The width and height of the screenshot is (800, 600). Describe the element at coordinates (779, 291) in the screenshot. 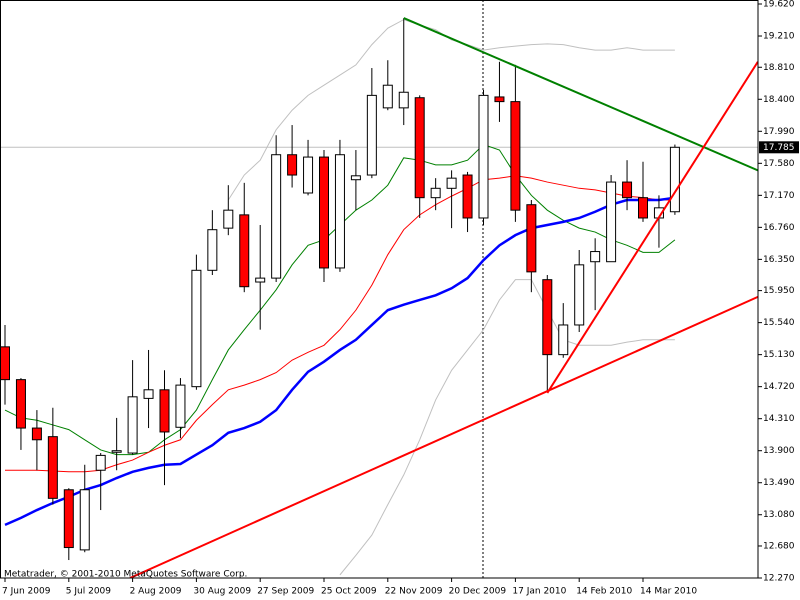

I see `y-tick-label: 15.950` at that location.